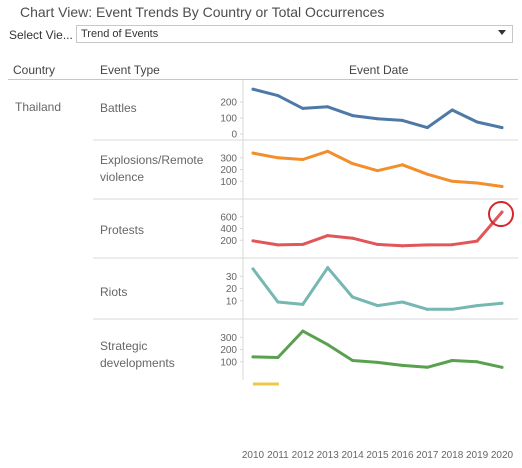  I want to click on event-type-label: Protests, so click(156, 230).